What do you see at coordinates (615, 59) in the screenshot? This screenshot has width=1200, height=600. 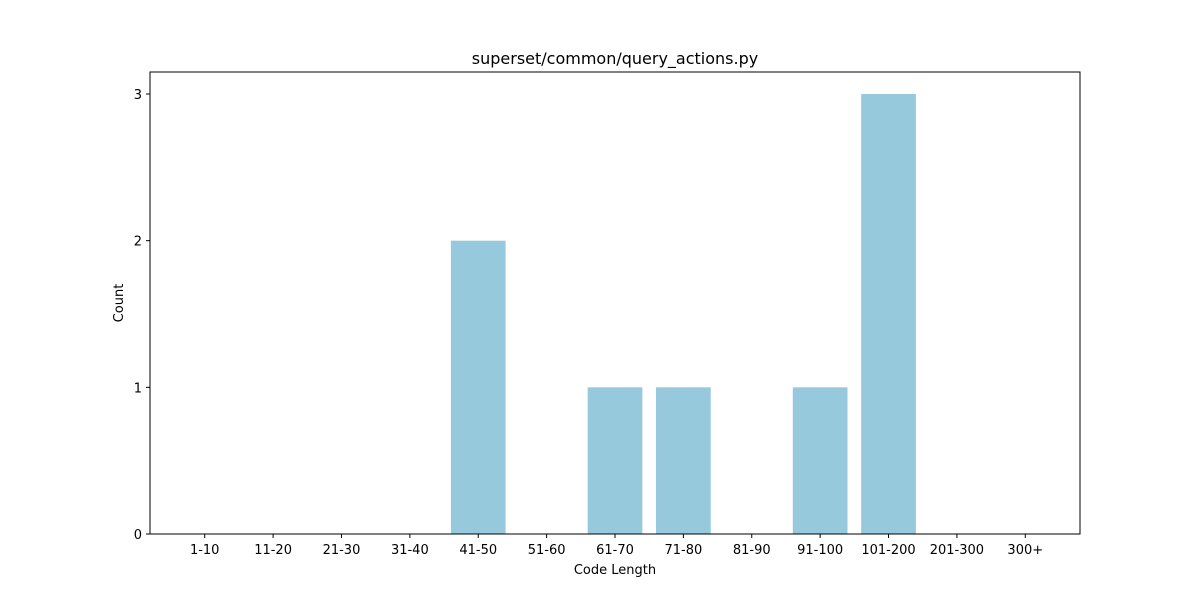 I see `chart-title: superset/common/query_actions.py` at bounding box center [615, 59].